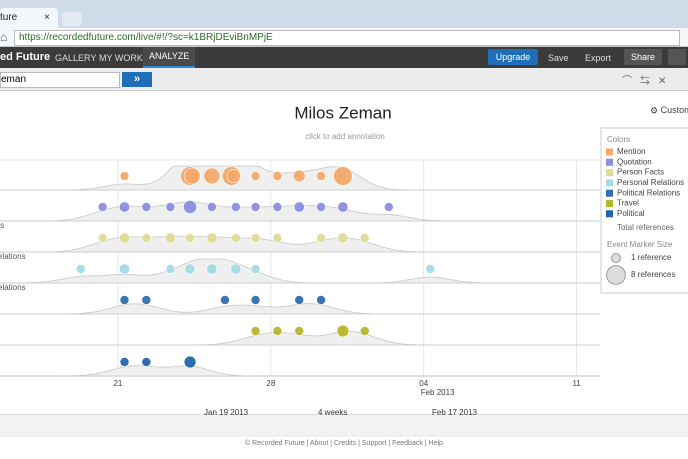  Describe the element at coordinates (653, 274) in the screenshot. I see `legend-label: 8 references` at that location.